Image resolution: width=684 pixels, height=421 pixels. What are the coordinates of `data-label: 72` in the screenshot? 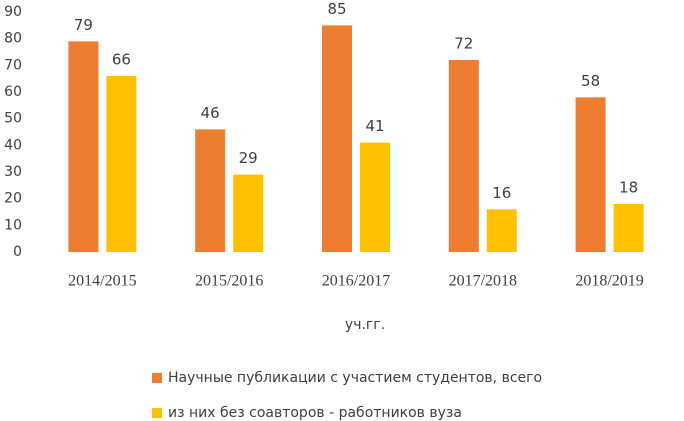 It's located at (463, 44).